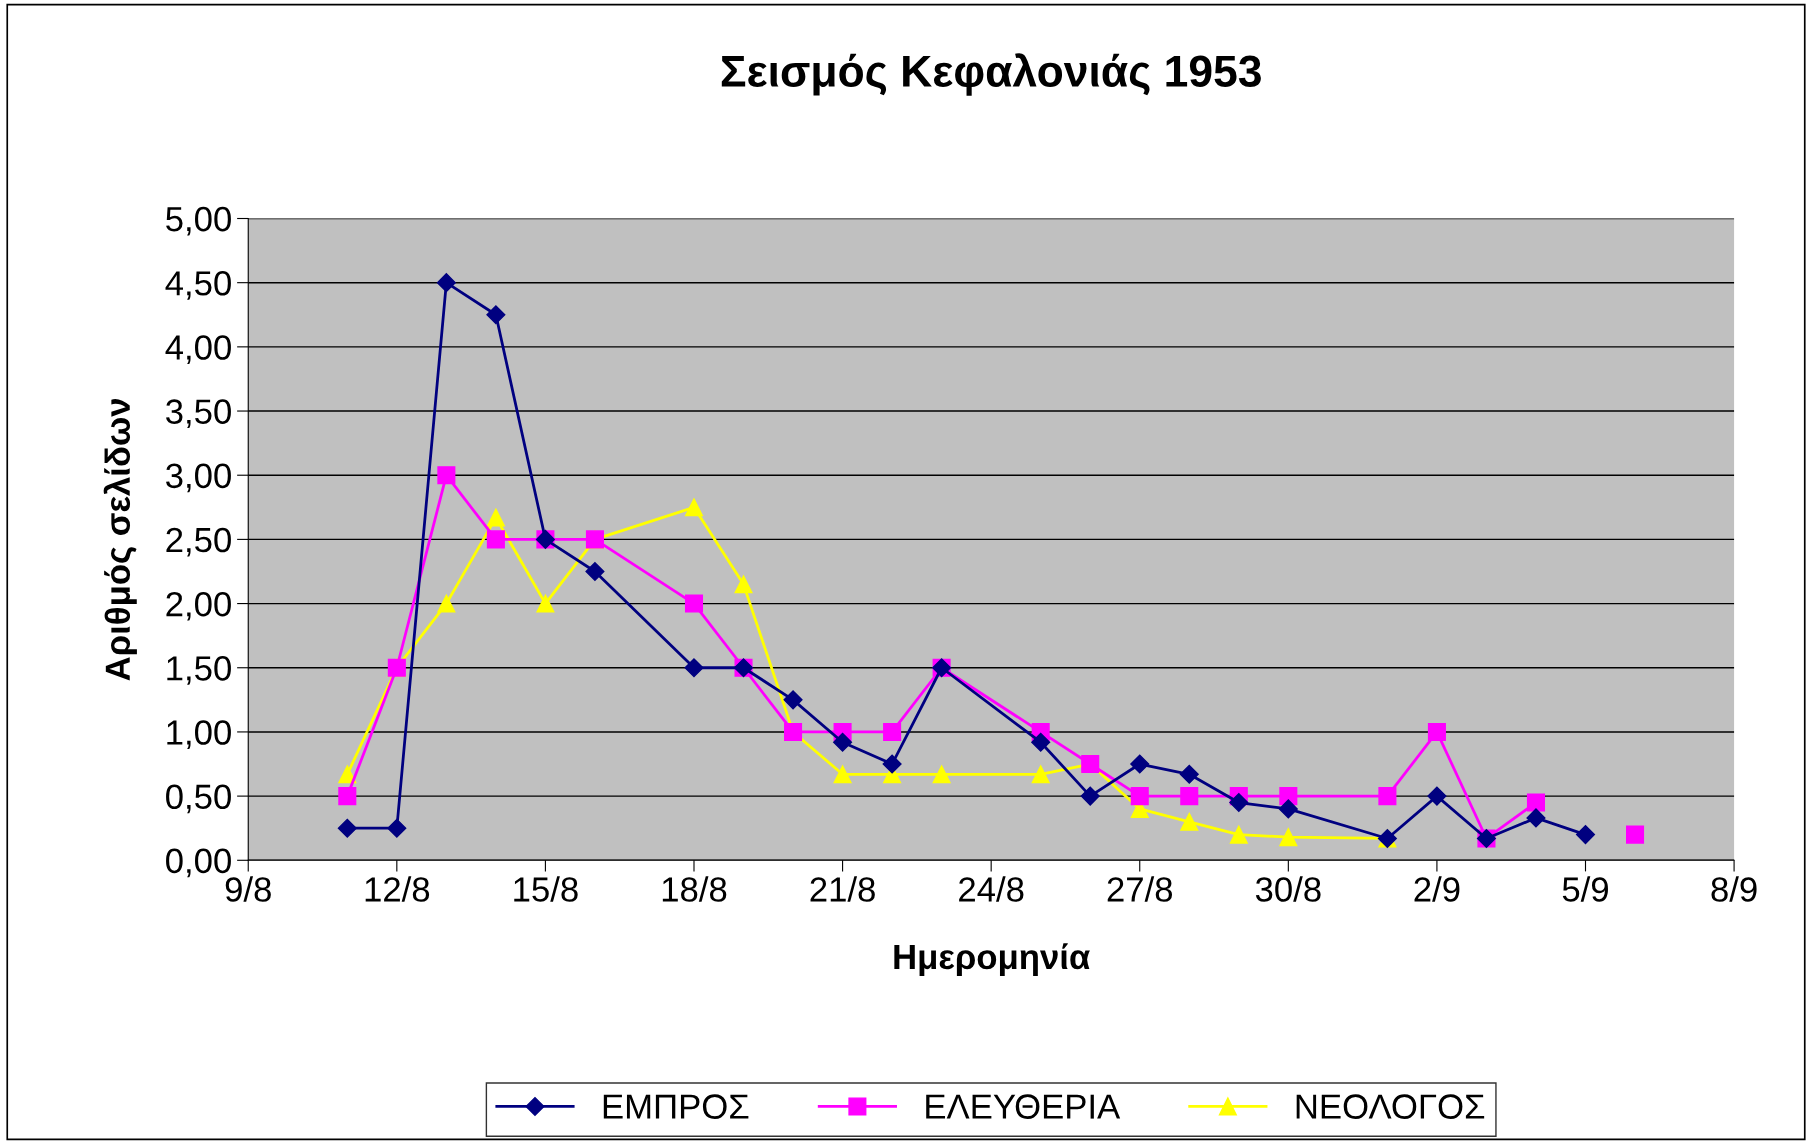 This screenshot has height=1144, width=1812. I want to click on legend-label: ΕΛΕΥΘΕΡΙΑ, so click(1023, 1106).